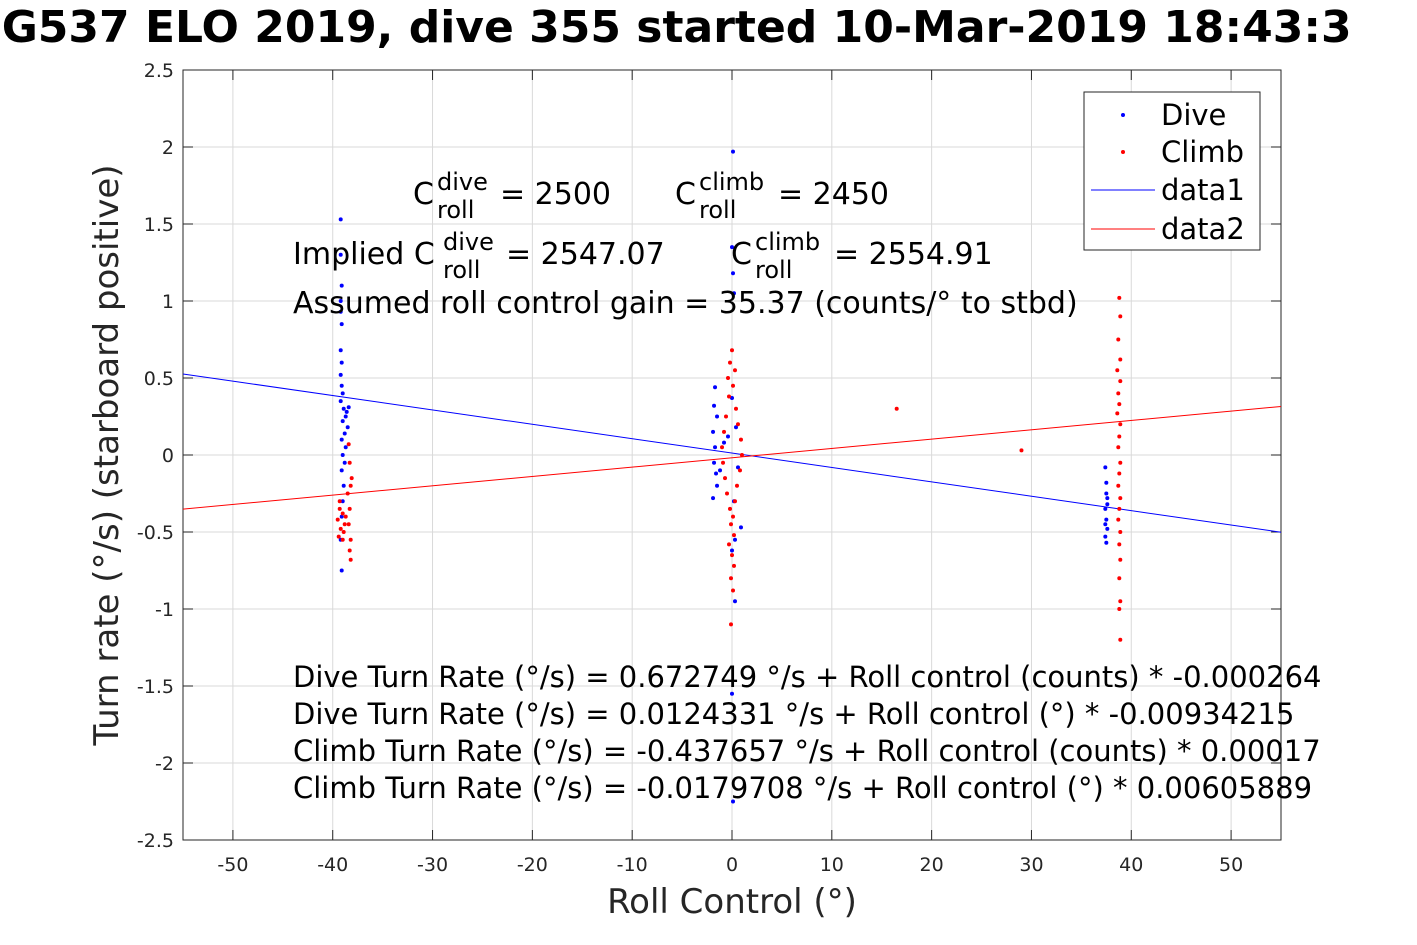 This screenshot has width=1417, height=945. What do you see at coordinates (462, 182) in the screenshot?
I see `c-roll-dive-sup: dive` at bounding box center [462, 182].